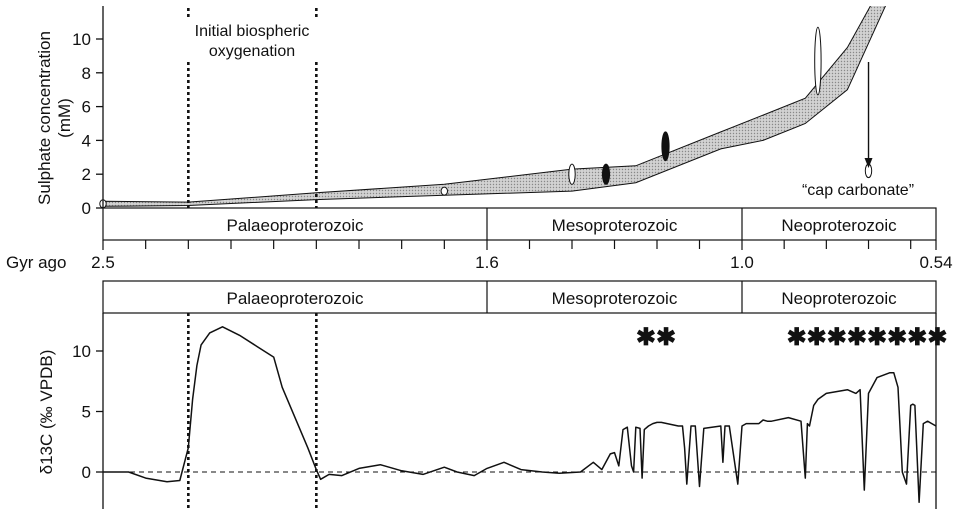 The image size is (955, 509). Describe the element at coordinates (87, 124) in the screenshot. I see `sulphate-y-ticks: 0 2 4 6 8 10` at that location.